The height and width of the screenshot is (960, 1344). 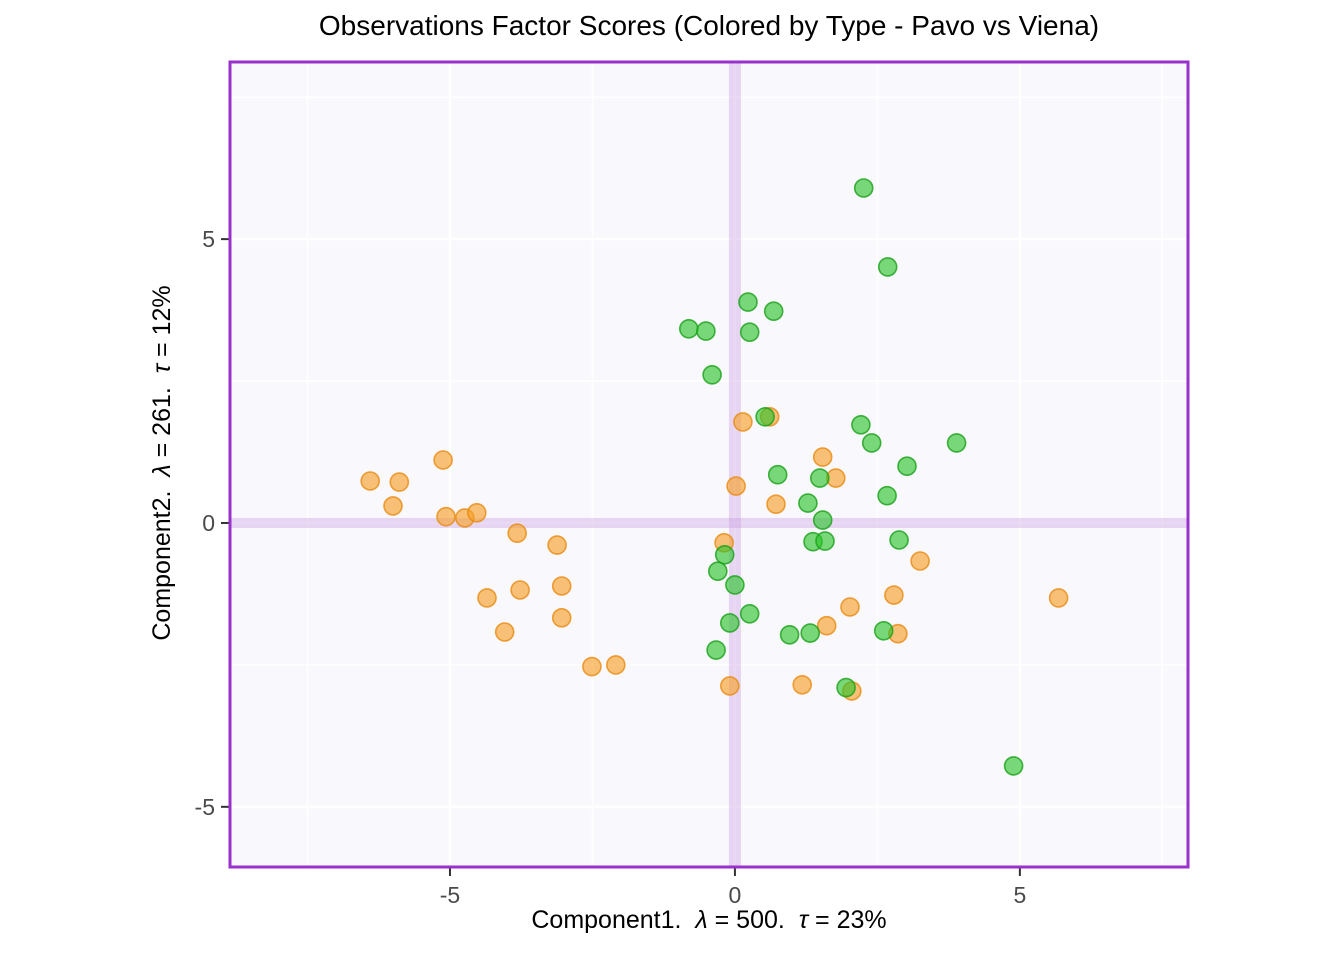 What do you see at coordinates (709, 522) in the screenshot?
I see `ref-line-horizontal` at bounding box center [709, 522].